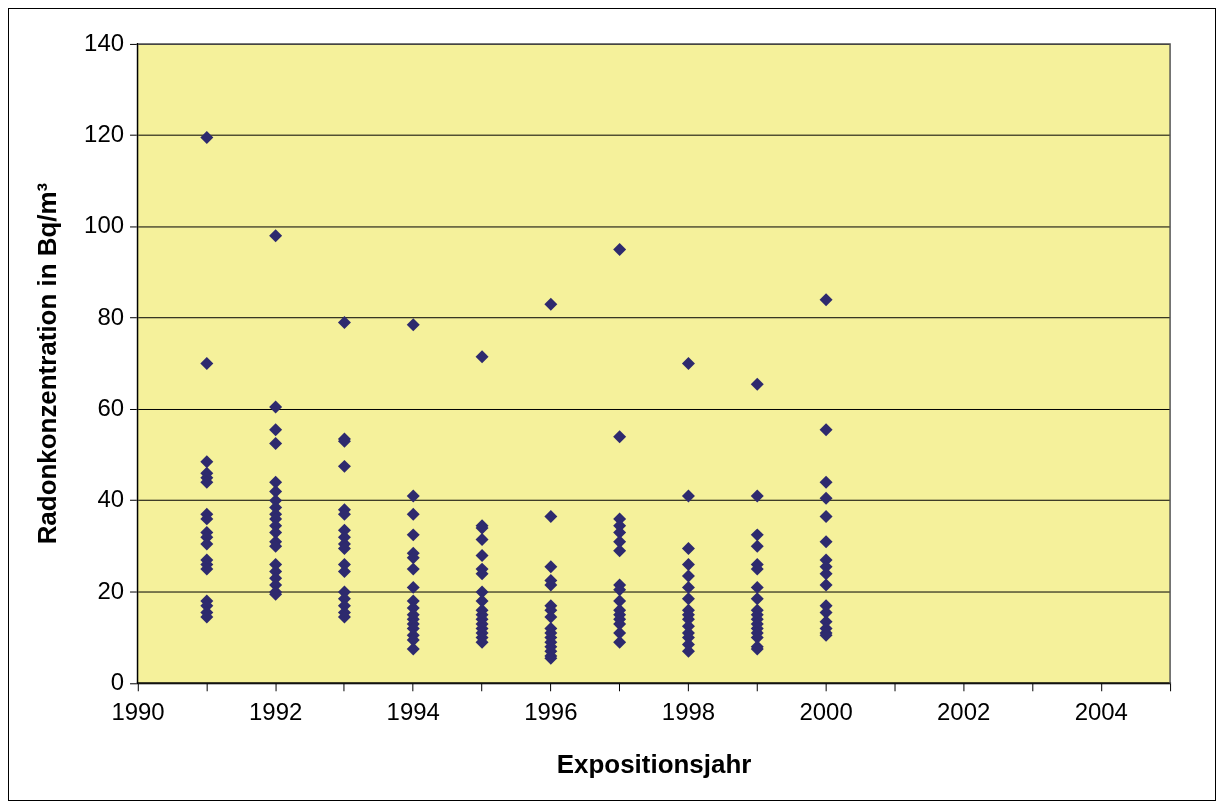 This screenshot has width=1226, height=811. What do you see at coordinates (111, 590) in the screenshot?
I see `y-tick-label: 20` at bounding box center [111, 590].